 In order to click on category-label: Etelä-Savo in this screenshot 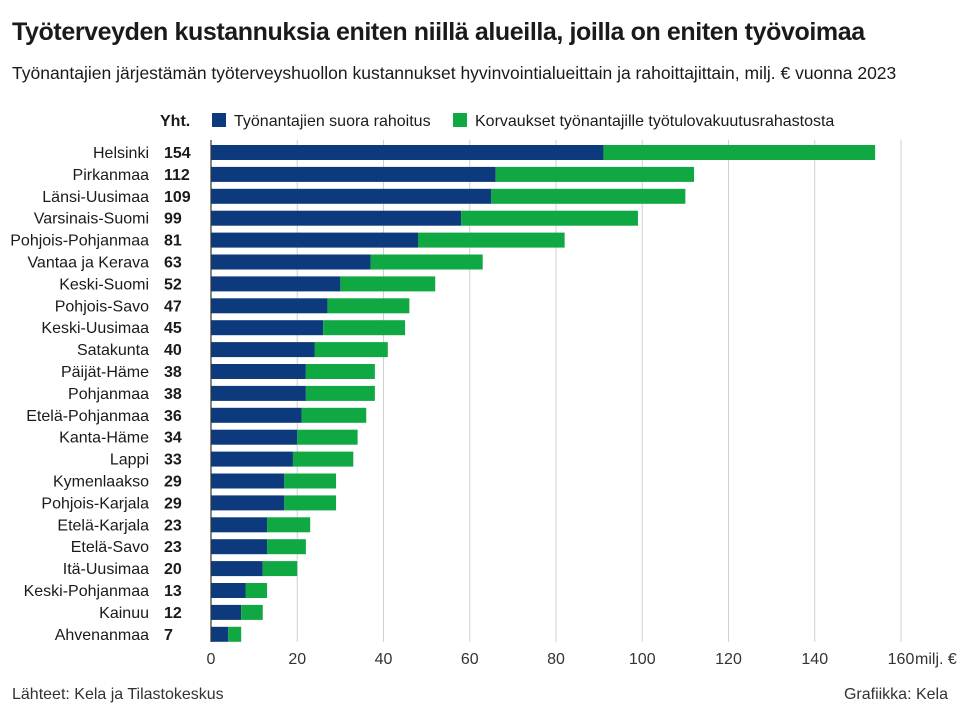, I will do `click(110, 547)`.